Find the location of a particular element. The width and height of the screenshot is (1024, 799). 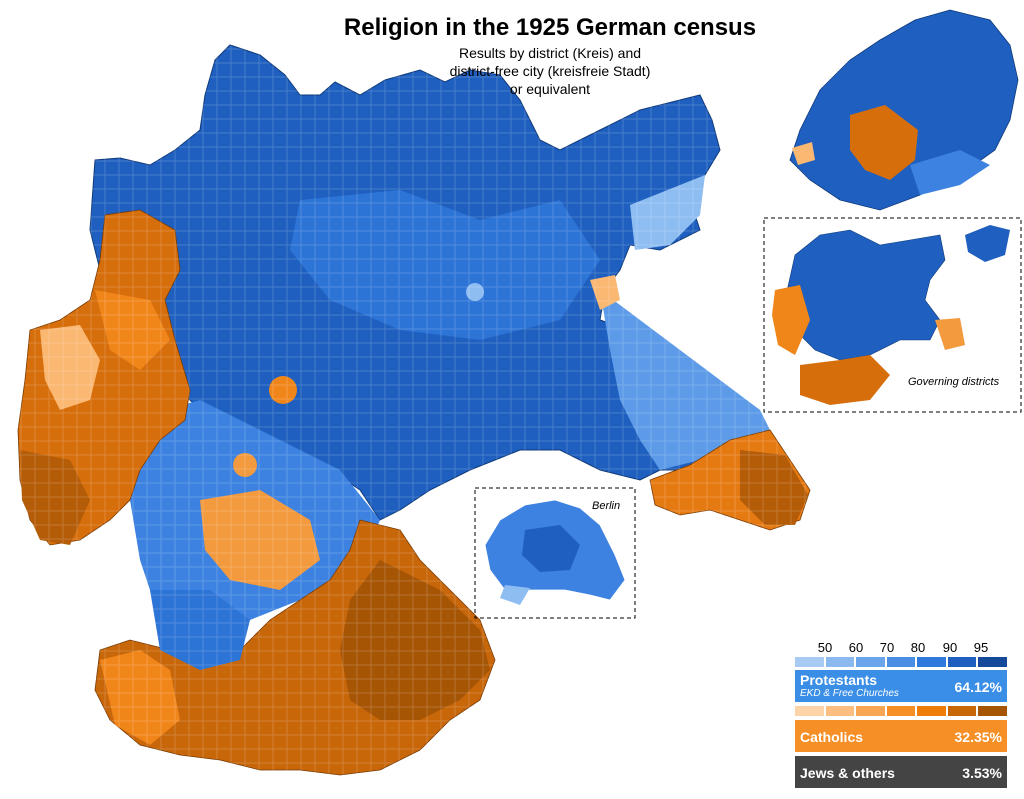

catholics-percent: 32.35% is located at coordinates (978, 737).